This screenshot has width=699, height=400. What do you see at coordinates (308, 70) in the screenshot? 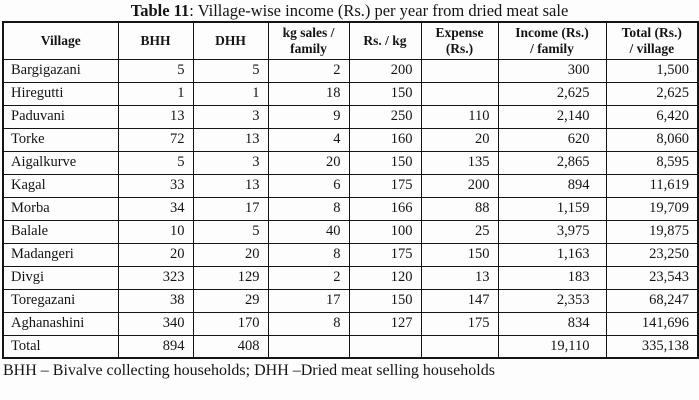
I see `cell-value: 2` at bounding box center [308, 70].